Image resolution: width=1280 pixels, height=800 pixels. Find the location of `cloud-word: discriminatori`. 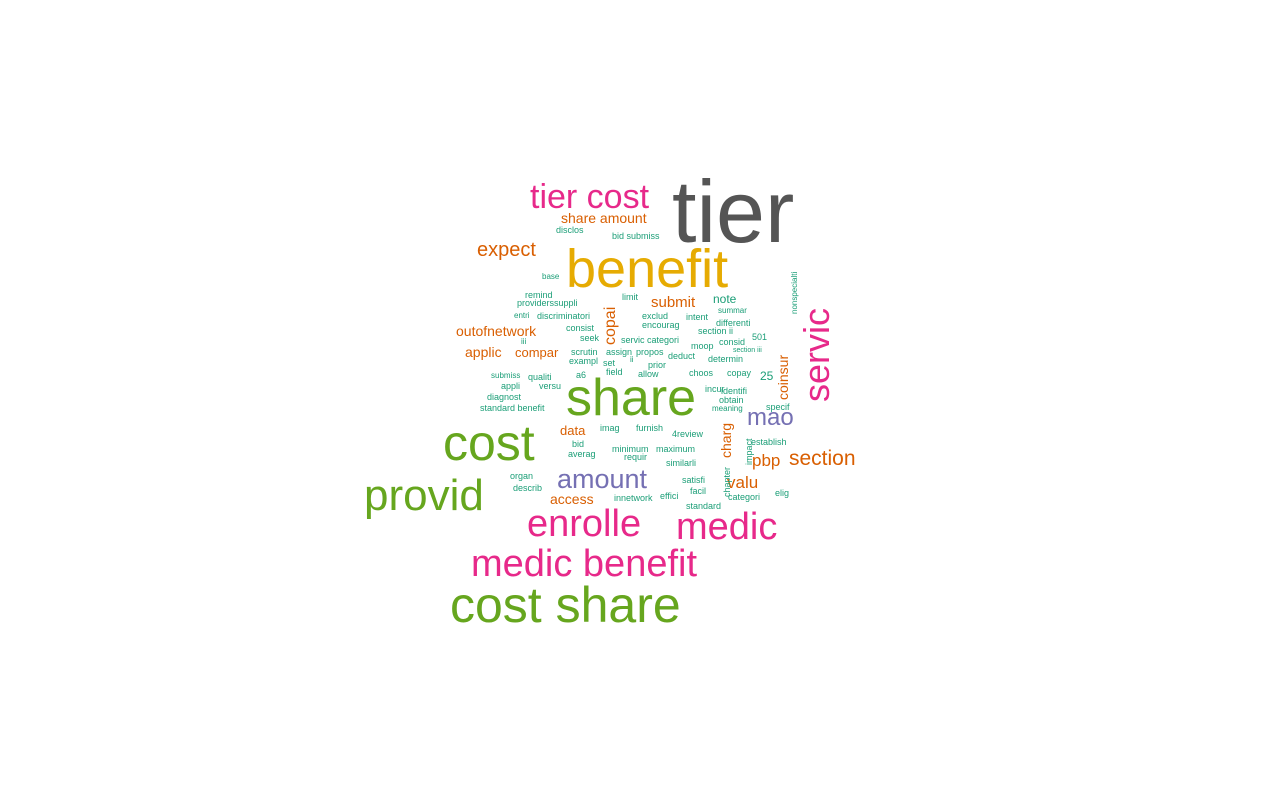

cloud-word: discriminatori is located at coordinates (564, 316).